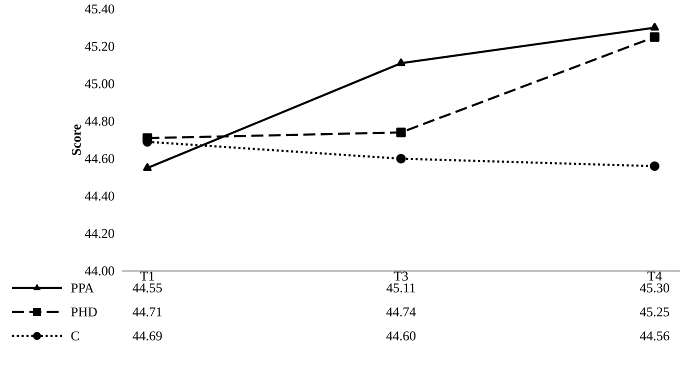 This screenshot has height=384, width=685. I want to click on legend-label: PHD, so click(84, 312).